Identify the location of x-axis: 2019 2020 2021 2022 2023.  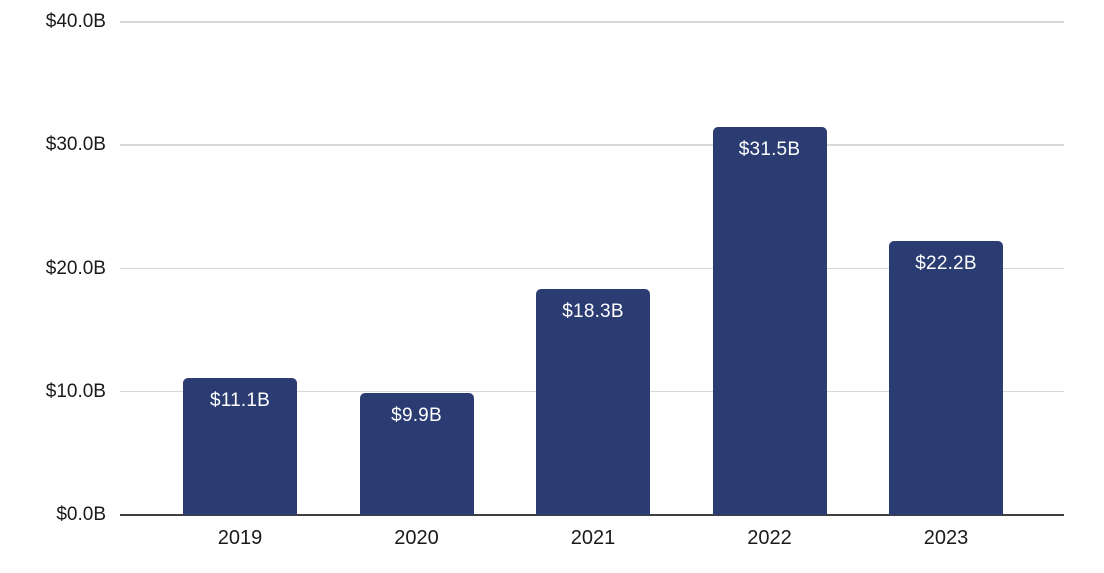
(593, 538).